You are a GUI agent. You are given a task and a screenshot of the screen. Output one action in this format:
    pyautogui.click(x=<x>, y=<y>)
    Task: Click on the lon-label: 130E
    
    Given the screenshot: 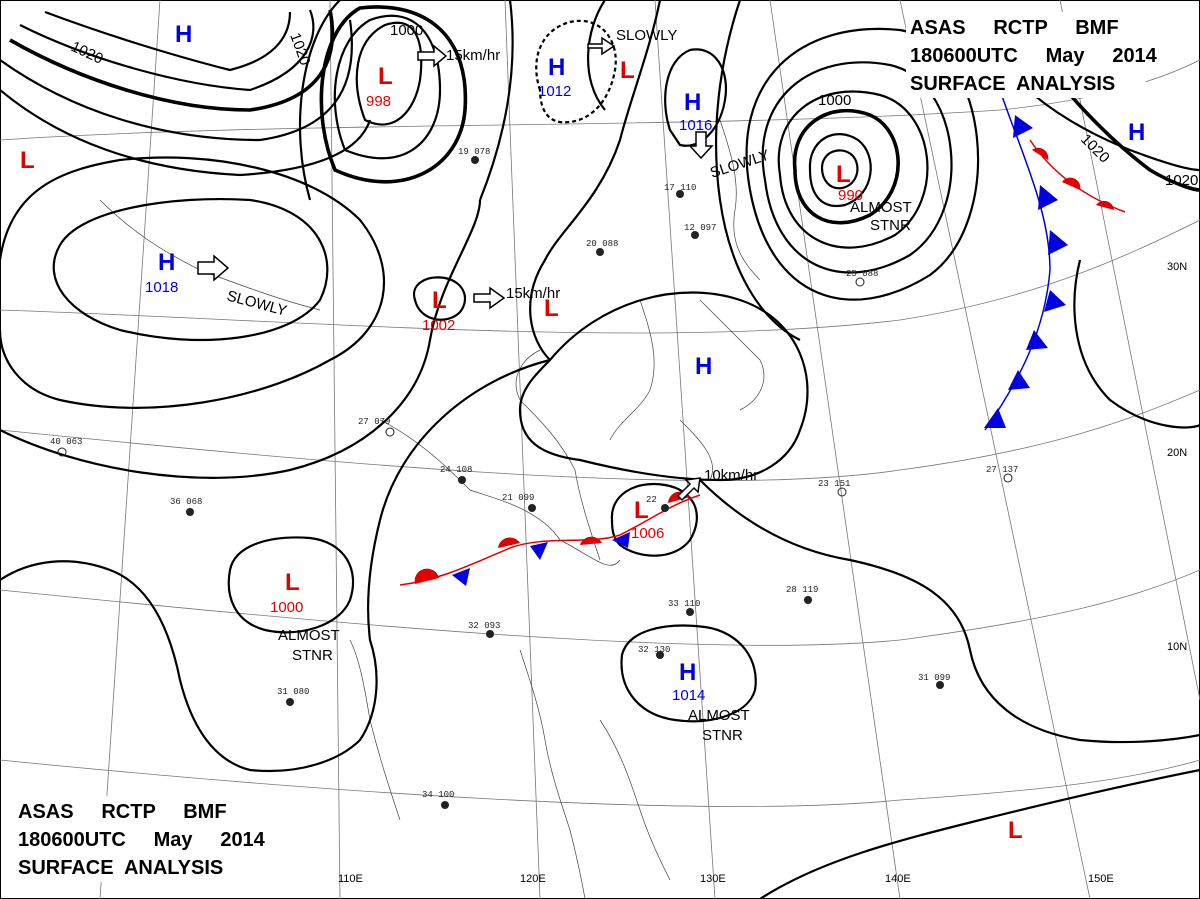 What is the action you would take?
    pyautogui.click(x=713, y=879)
    